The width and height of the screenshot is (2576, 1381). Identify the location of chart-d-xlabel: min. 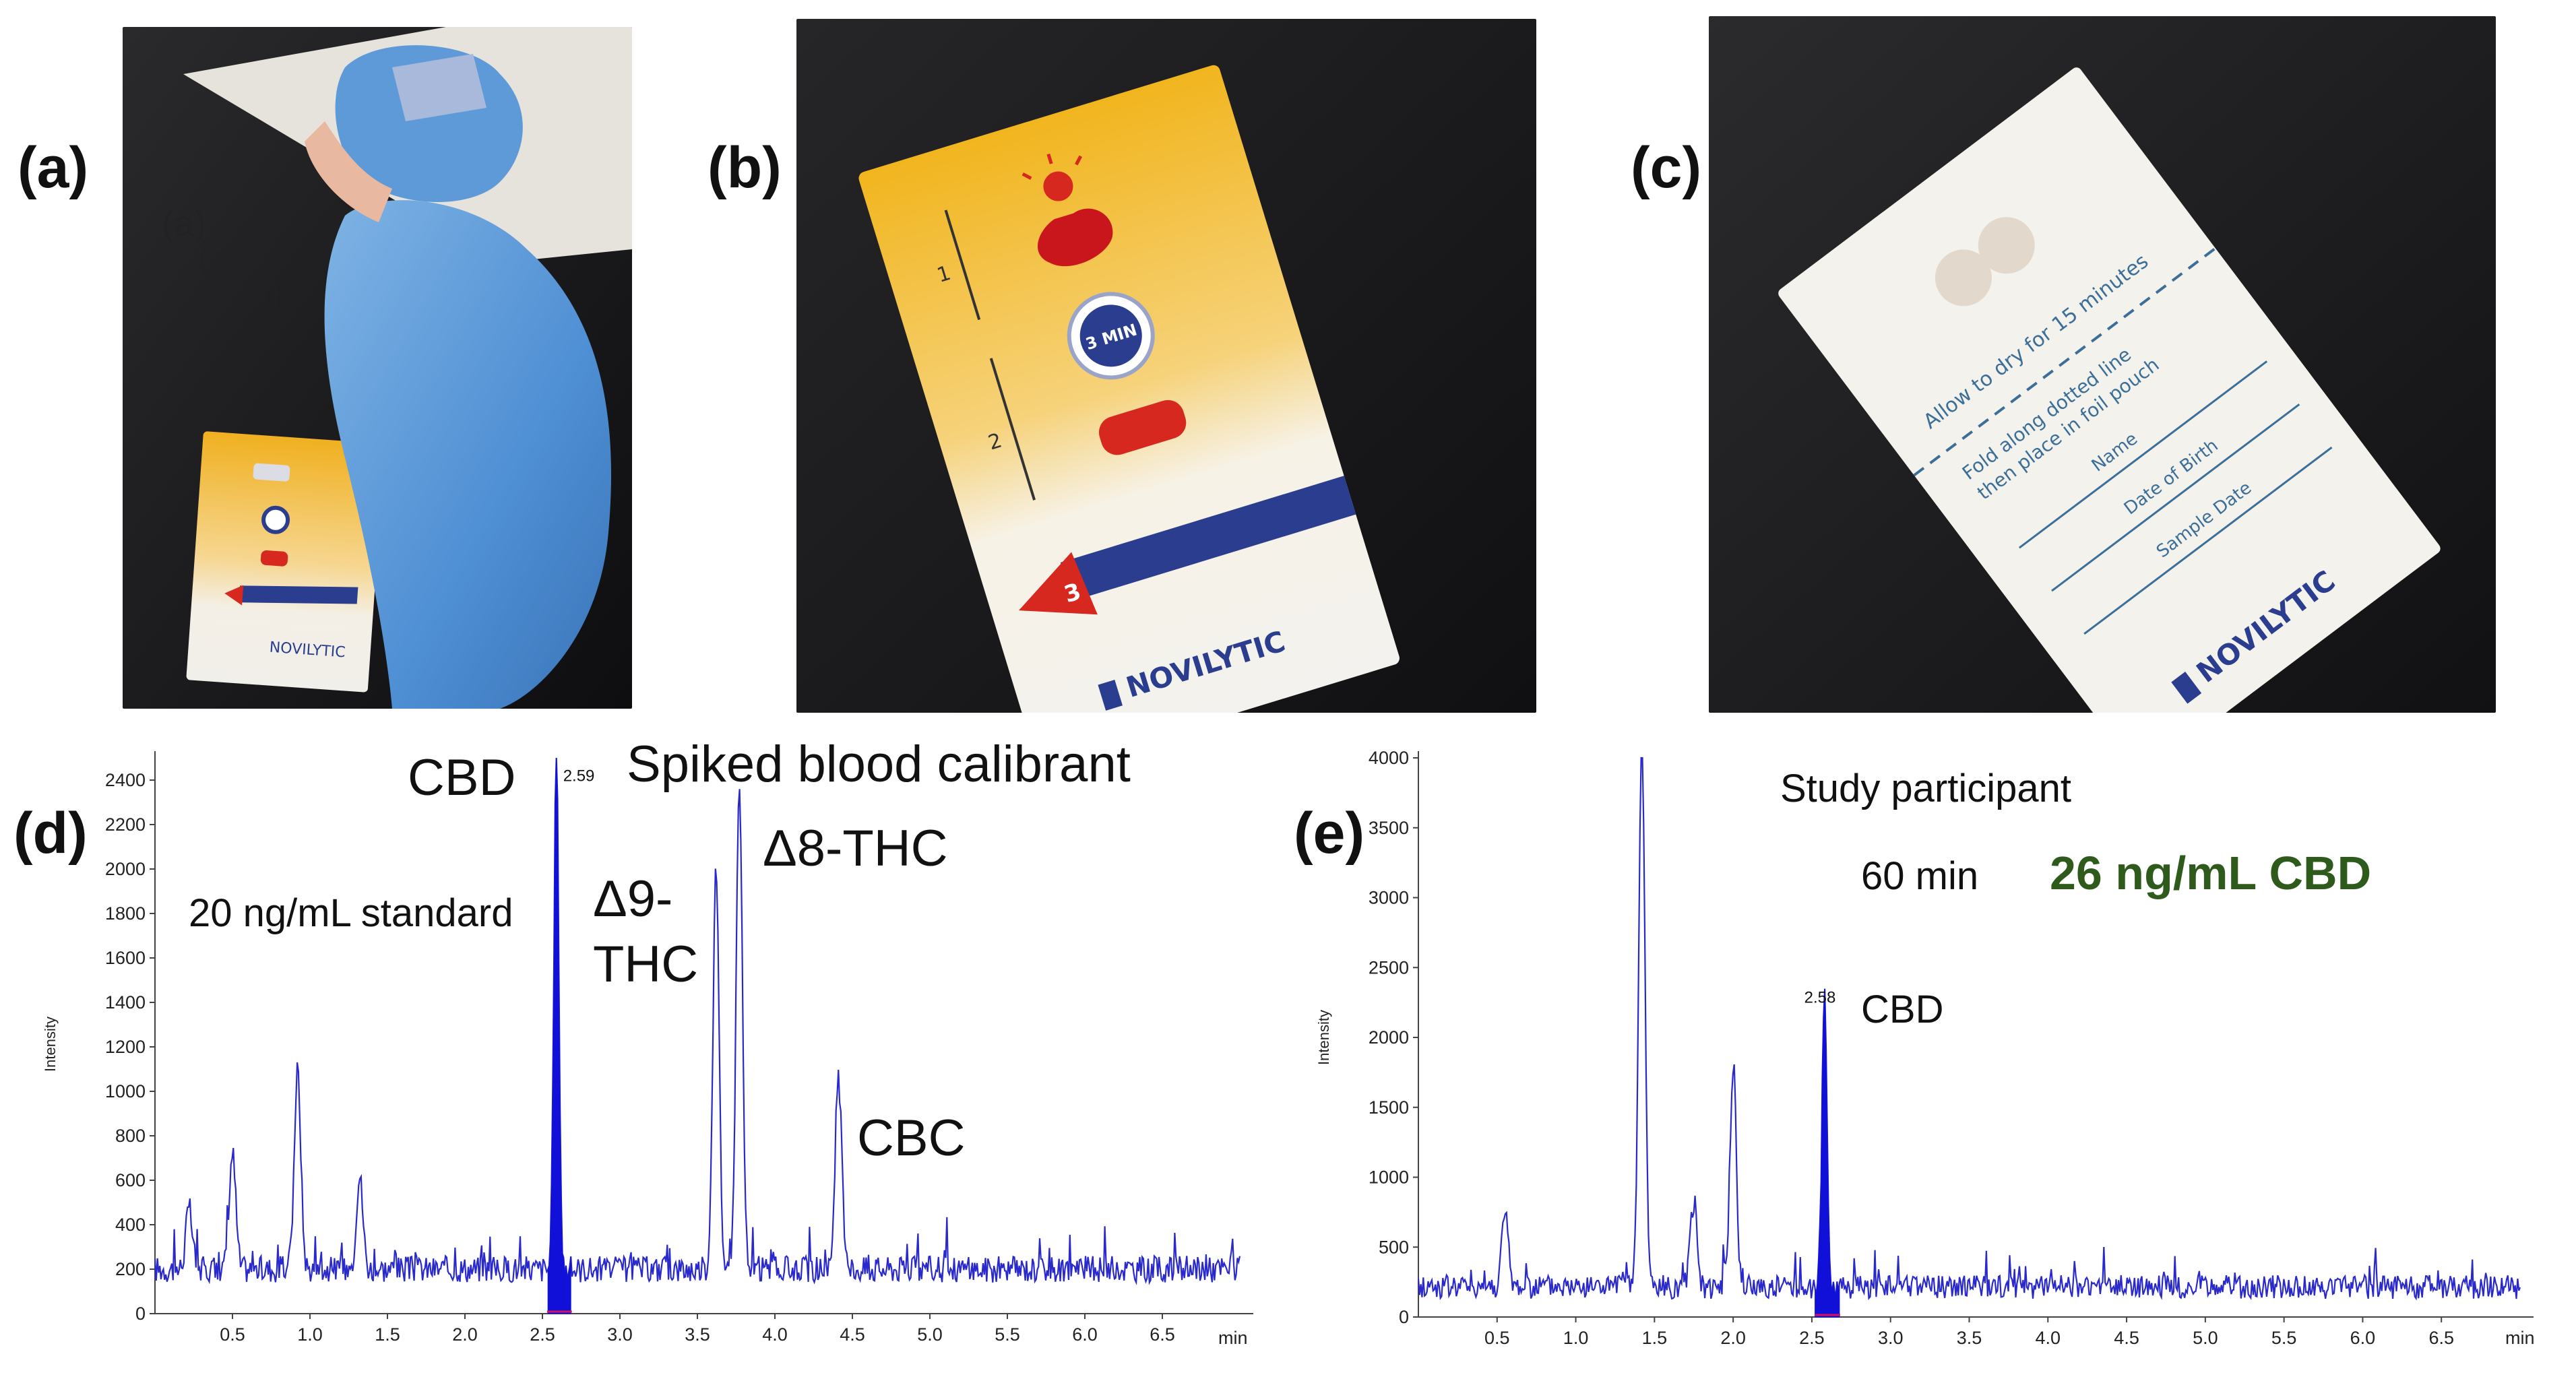
(1233, 1338).